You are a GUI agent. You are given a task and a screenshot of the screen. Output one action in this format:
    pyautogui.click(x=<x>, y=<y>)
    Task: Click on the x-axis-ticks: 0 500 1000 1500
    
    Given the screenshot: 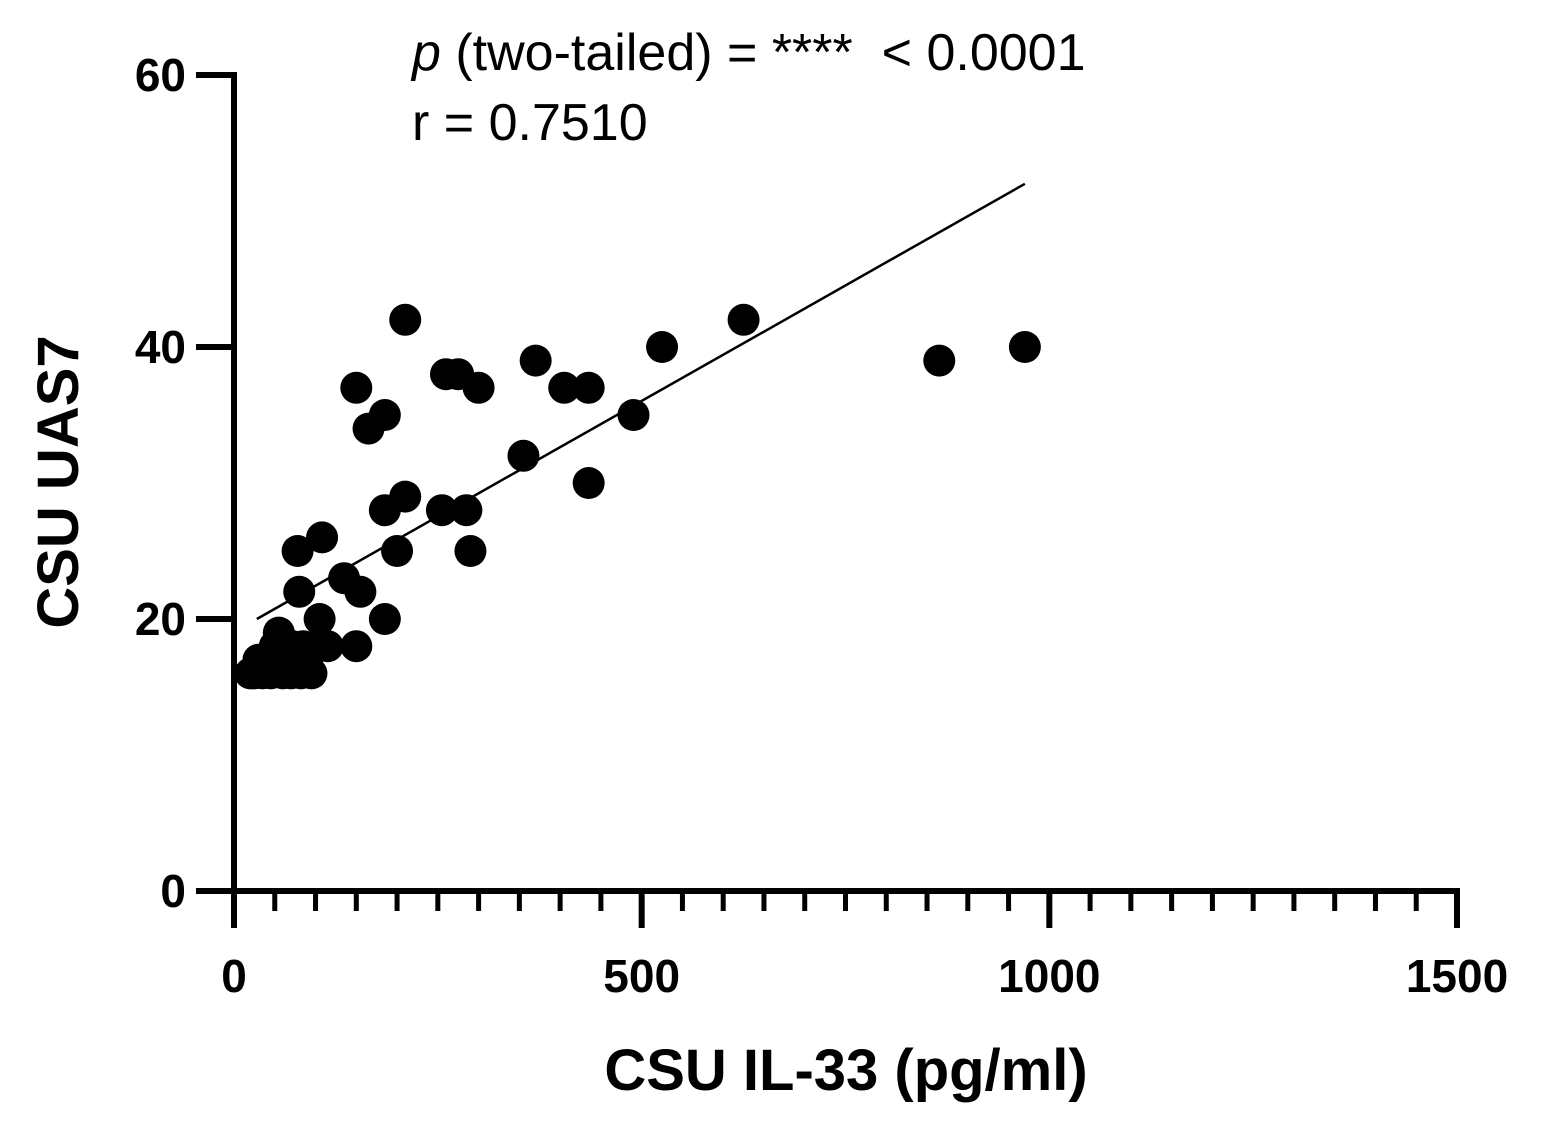 What is the action you would take?
    pyautogui.click(x=864, y=946)
    